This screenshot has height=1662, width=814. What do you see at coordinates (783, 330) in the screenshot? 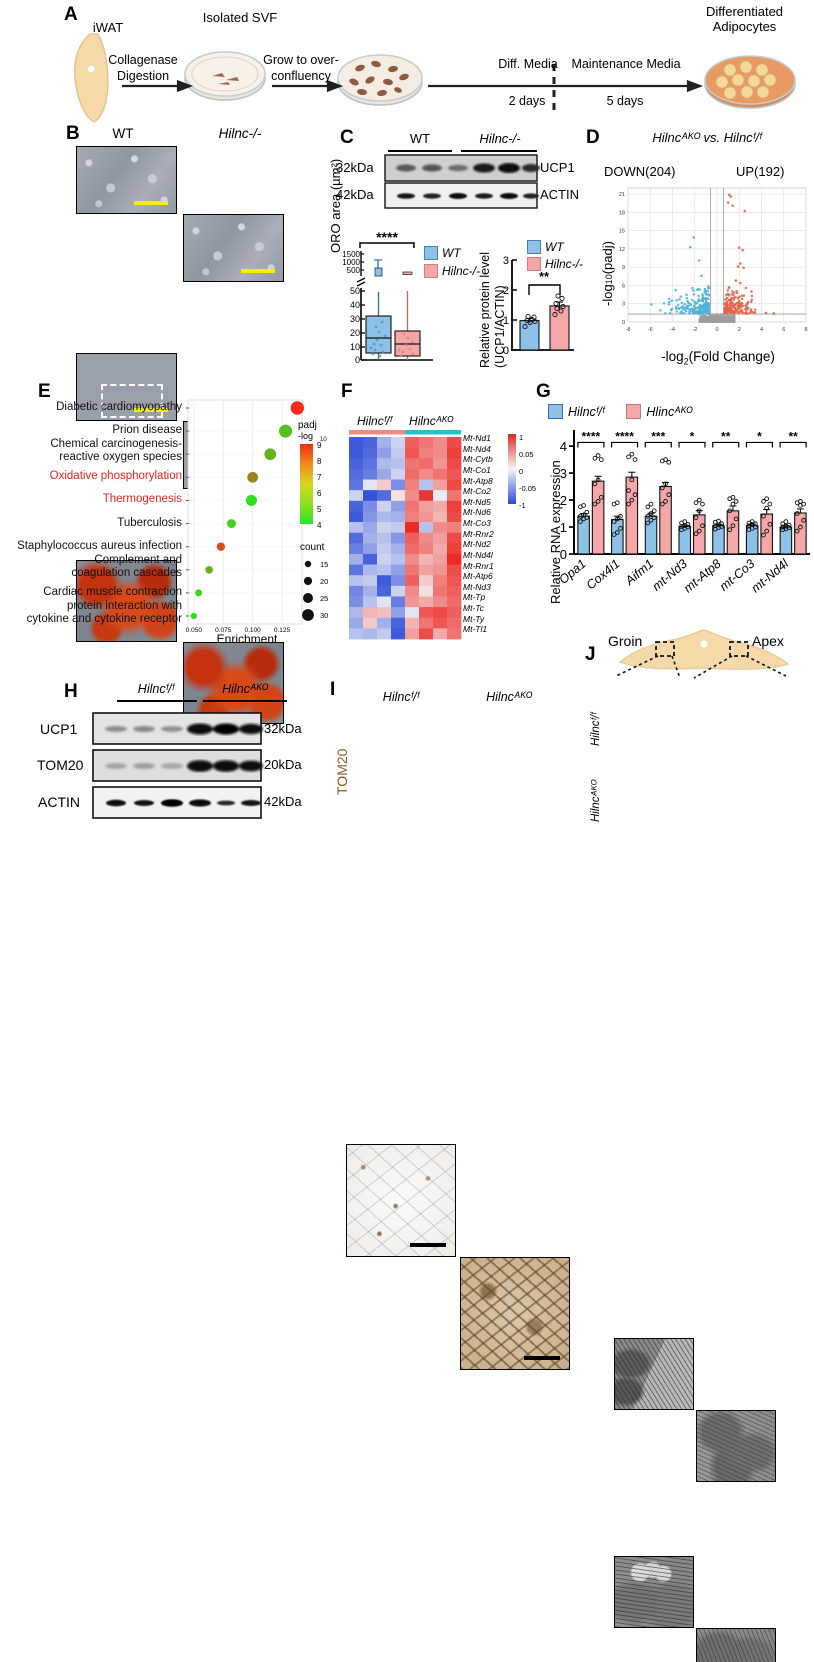
I see `svg-text: 6` at bounding box center [783, 330].